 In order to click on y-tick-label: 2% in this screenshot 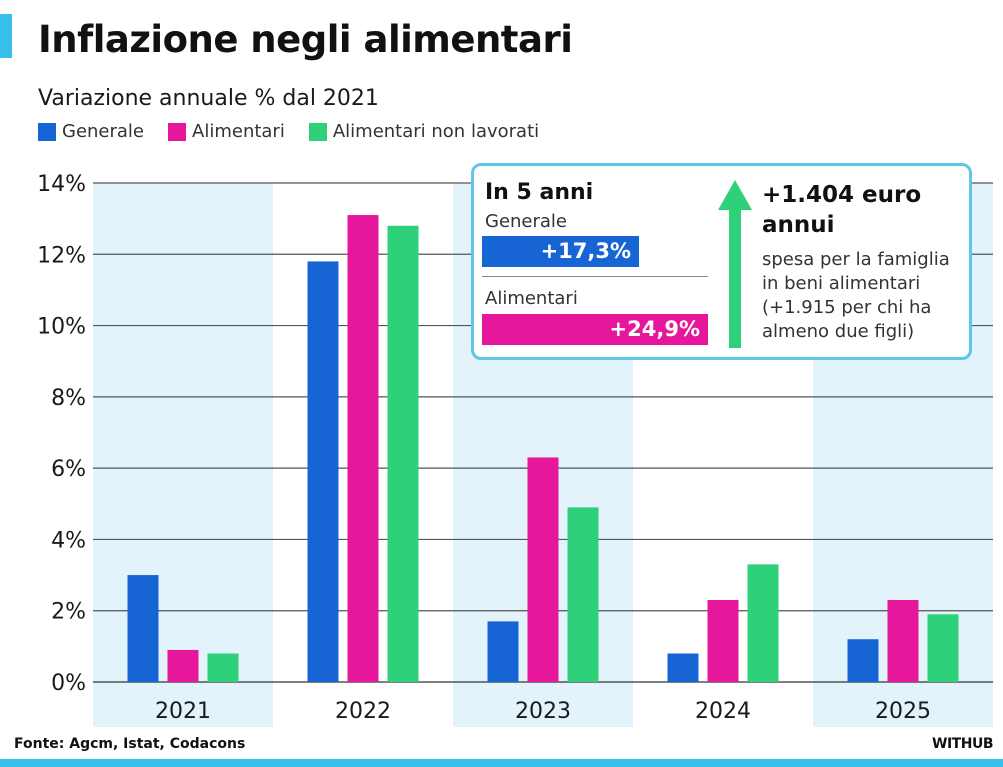, I will do `click(68, 612)`.